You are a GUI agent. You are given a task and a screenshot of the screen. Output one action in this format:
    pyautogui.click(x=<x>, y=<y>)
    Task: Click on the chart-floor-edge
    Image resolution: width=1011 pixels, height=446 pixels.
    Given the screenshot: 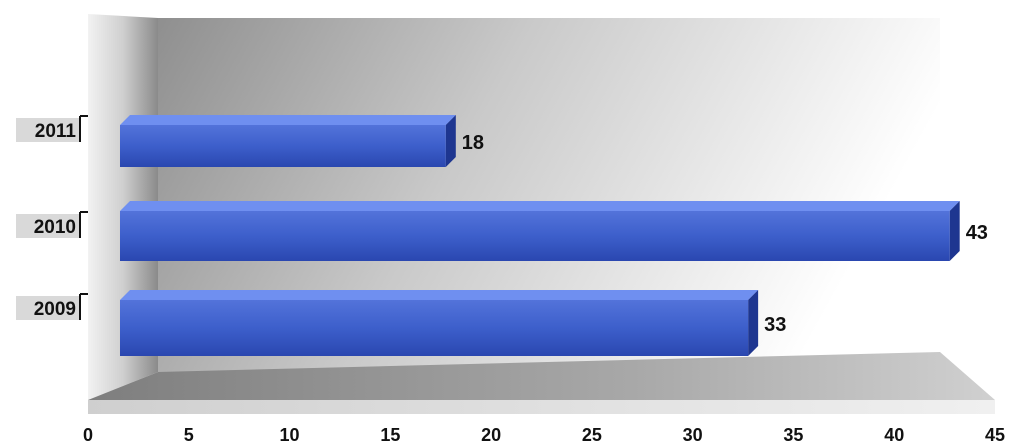 What is the action you would take?
    pyautogui.click(x=541, y=407)
    